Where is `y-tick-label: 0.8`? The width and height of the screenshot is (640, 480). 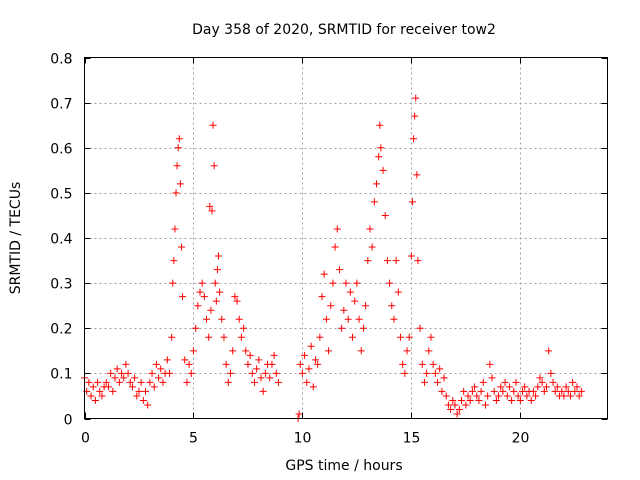 y-tick-label: 0.8 is located at coordinates (61, 60).